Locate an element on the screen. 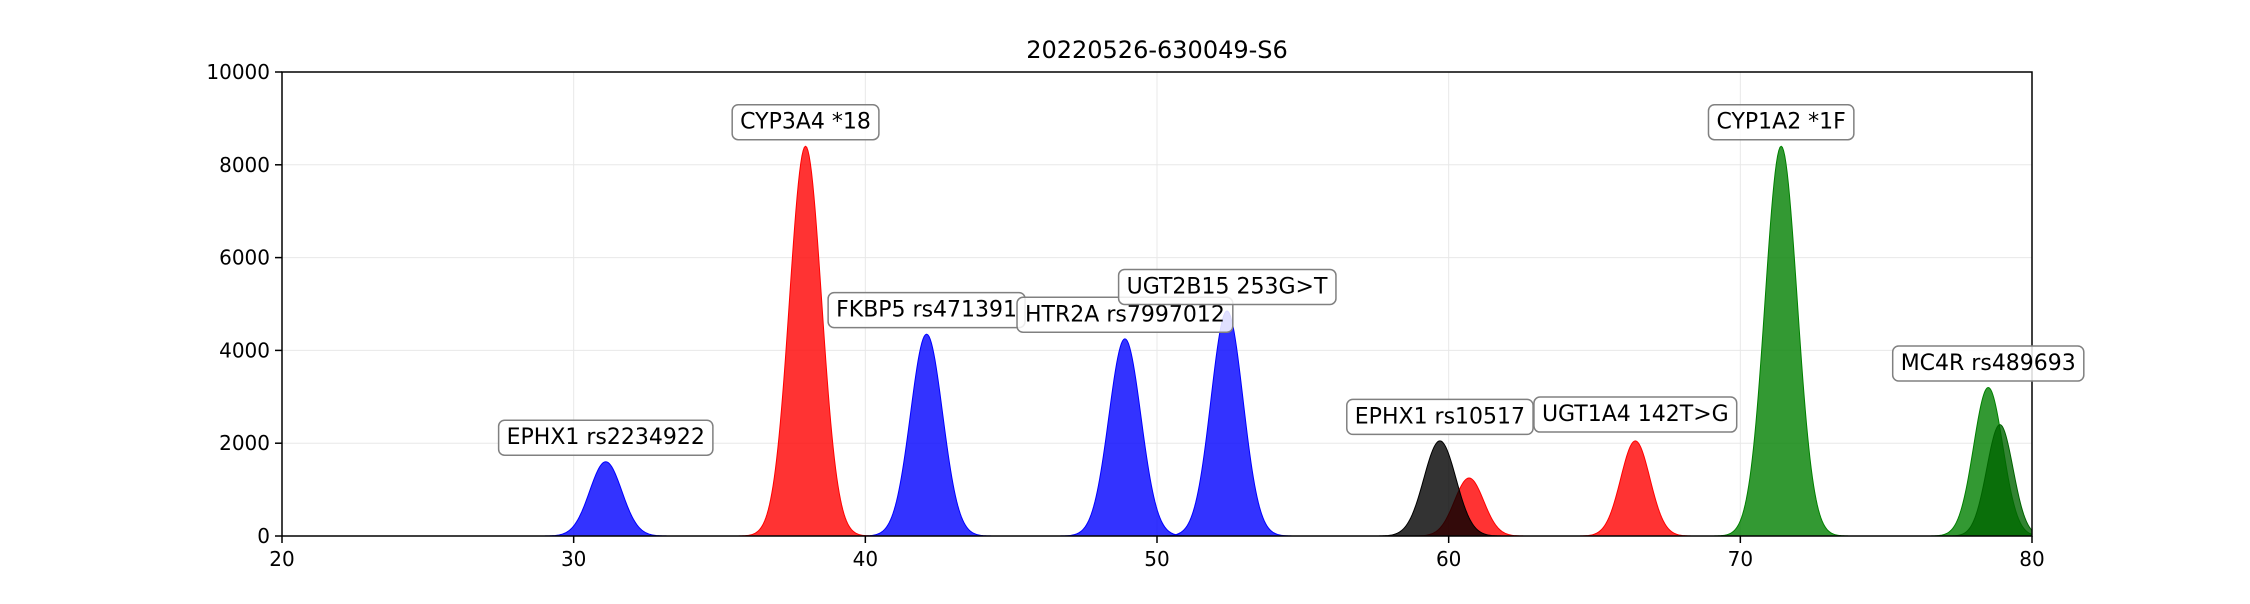 The width and height of the screenshot is (2250, 604). y-tick-label: 10000 is located at coordinates (238, 72).